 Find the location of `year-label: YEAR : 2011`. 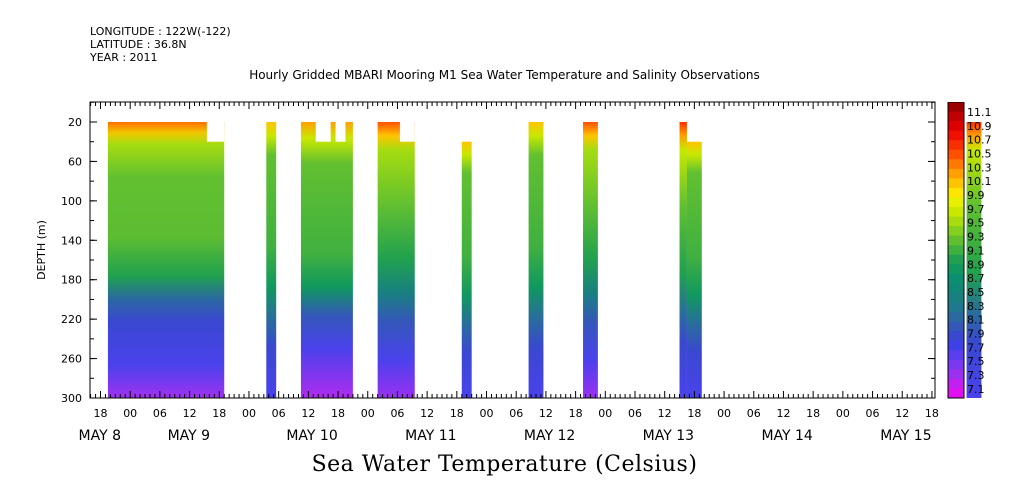

year-label: YEAR : 2011 is located at coordinates (124, 57).